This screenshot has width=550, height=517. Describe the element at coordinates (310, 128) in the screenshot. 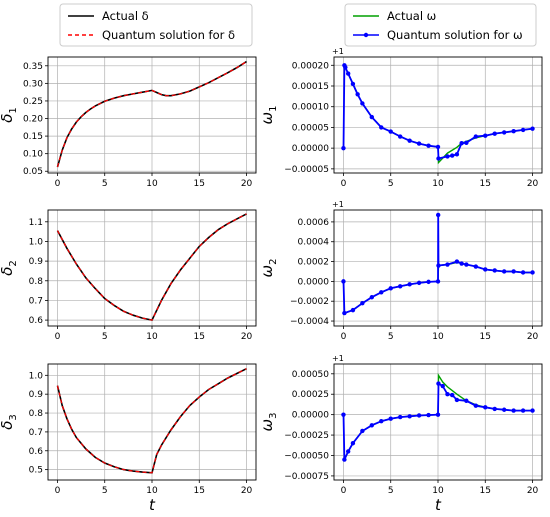

I see `y-tick-label: 0.00005` at that location.